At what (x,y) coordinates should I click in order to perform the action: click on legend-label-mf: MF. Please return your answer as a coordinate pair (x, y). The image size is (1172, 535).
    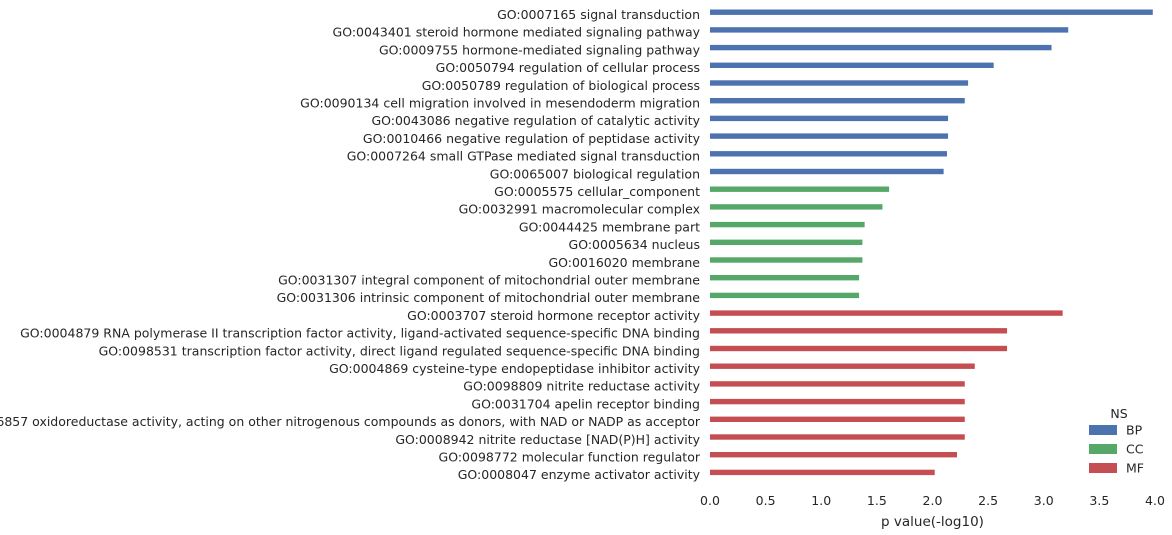
    Looking at the image, I should click on (1135, 468).